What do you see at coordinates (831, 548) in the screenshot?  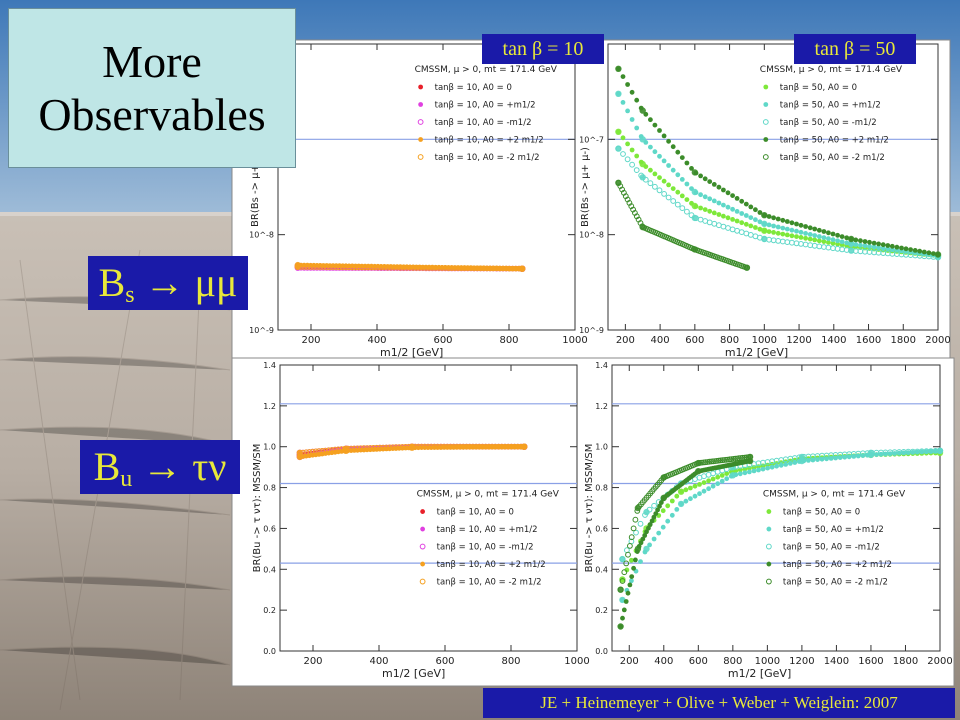 I see `legend-entry: tanβ = 50, A0 = -m1/2` at bounding box center [831, 548].